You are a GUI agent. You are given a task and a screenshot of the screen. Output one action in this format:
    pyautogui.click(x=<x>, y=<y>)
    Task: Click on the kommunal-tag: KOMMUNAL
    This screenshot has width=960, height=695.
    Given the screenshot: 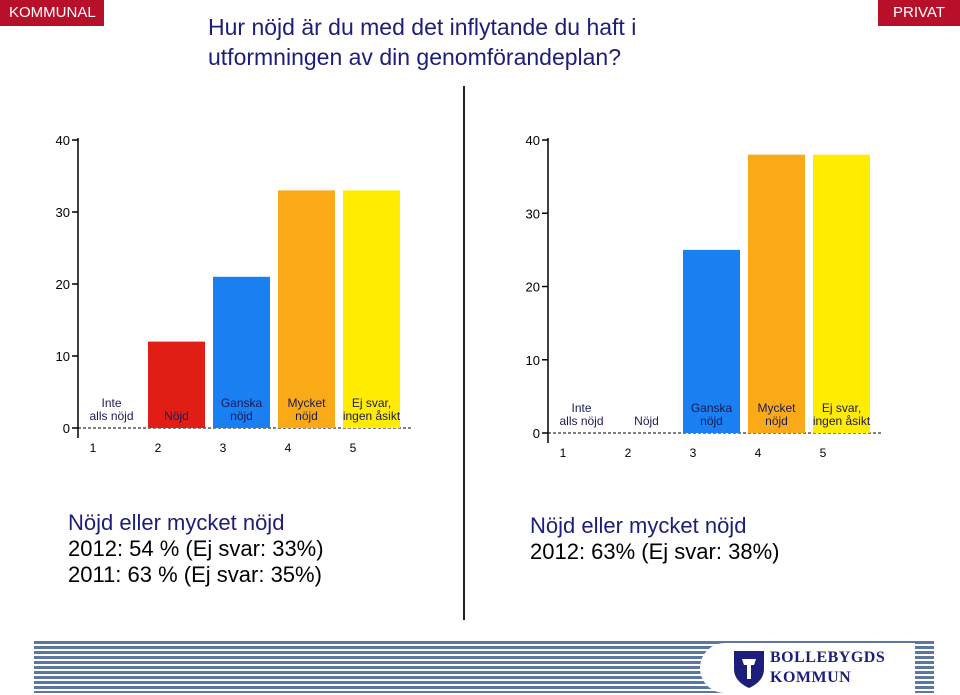 What is the action you would take?
    pyautogui.click(x=52, y=13)
    